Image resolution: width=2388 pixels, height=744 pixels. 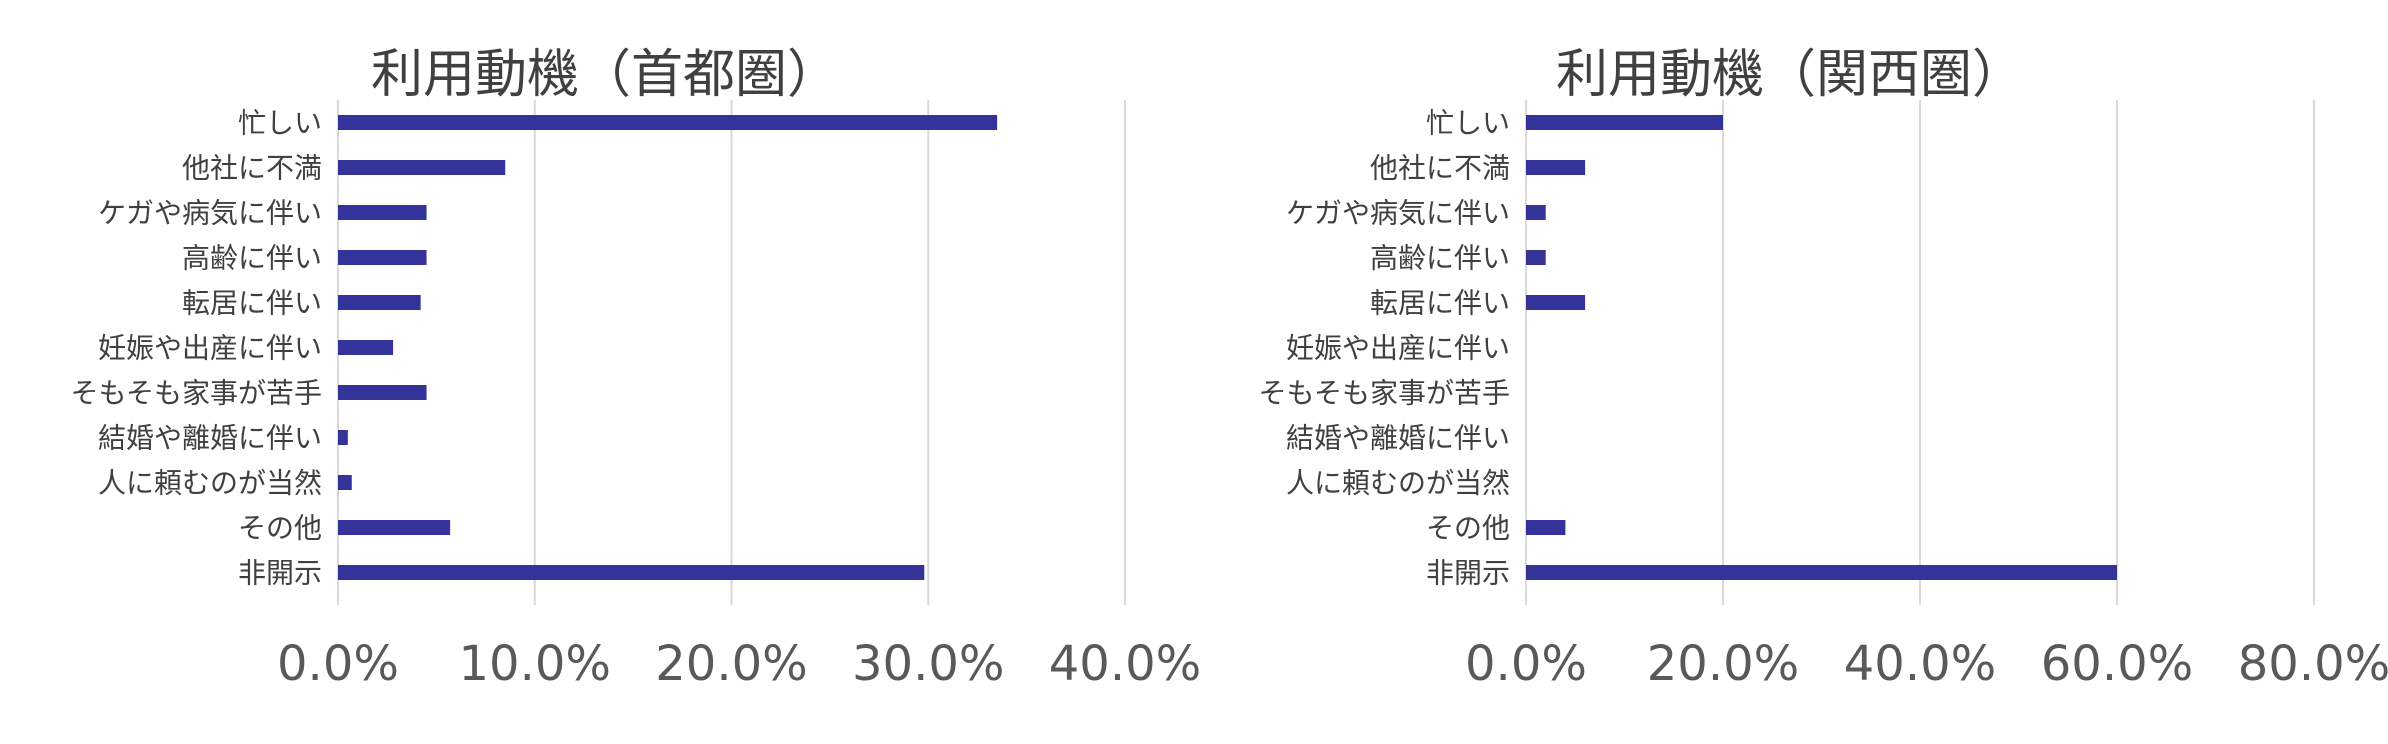 What do you see at coordinates (605, 75) in the screenshot?
I see `chart-title: 利用動機（首都圏）` at bounding box center [605, 75].